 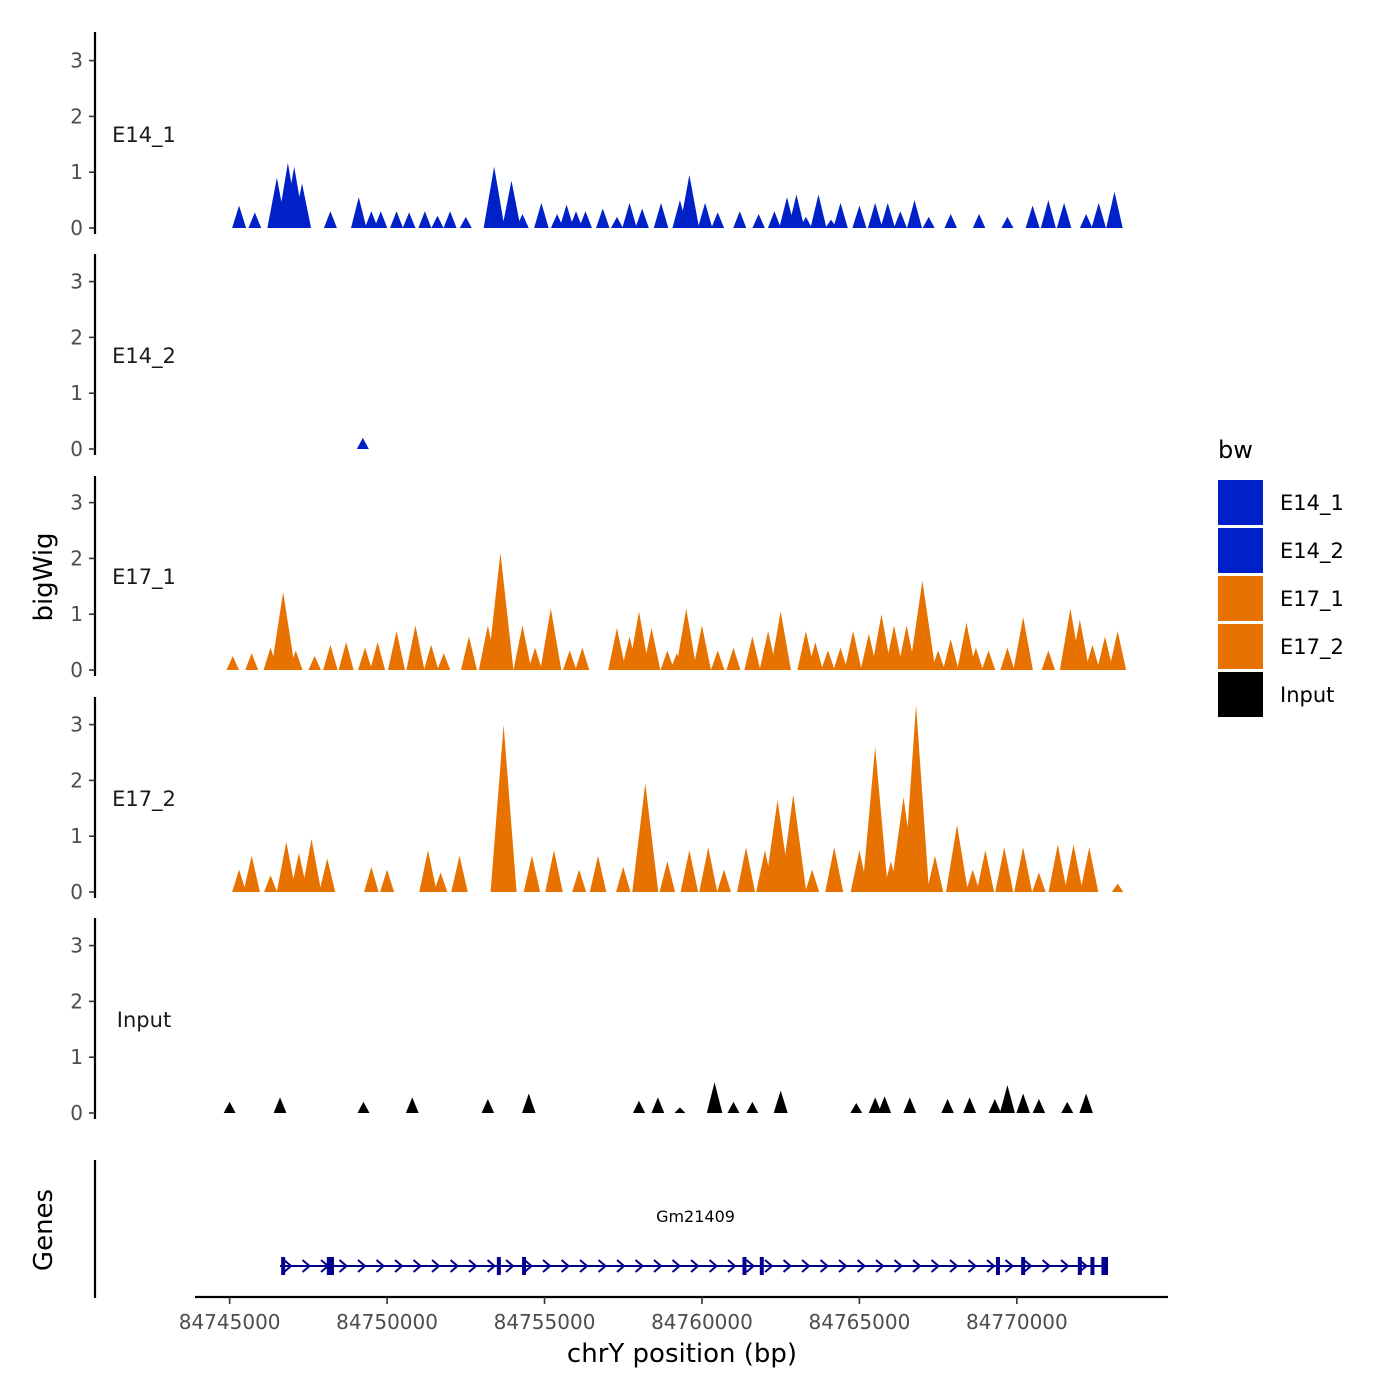 What do you see at coordinates (1312, 599) in the screenshot?
I see `legend-label-E17_1: E17_1` at bounding box center [1312, 599].